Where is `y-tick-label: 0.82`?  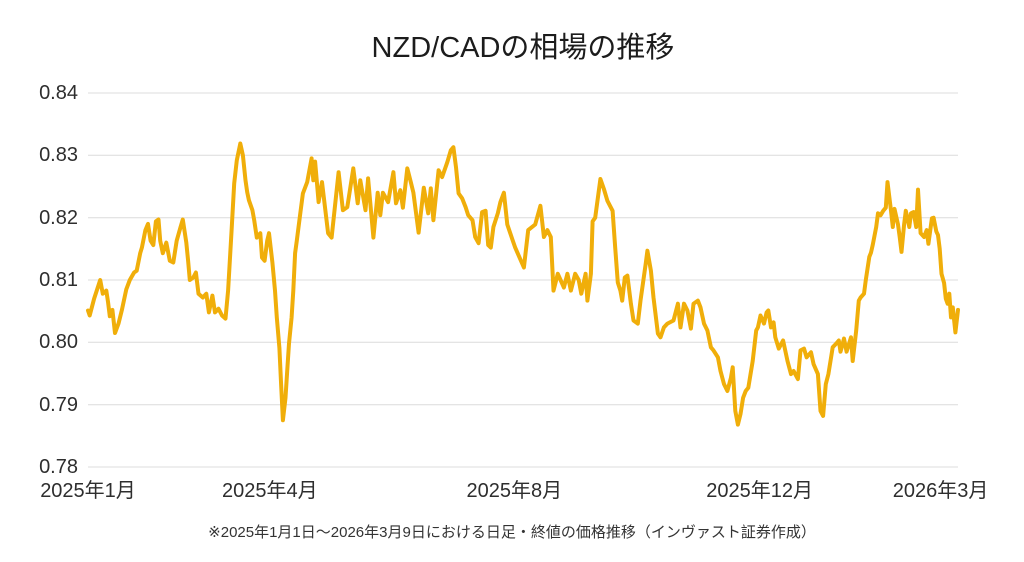 y-tick-label: 0.82 is located at coordinates (58, 217).